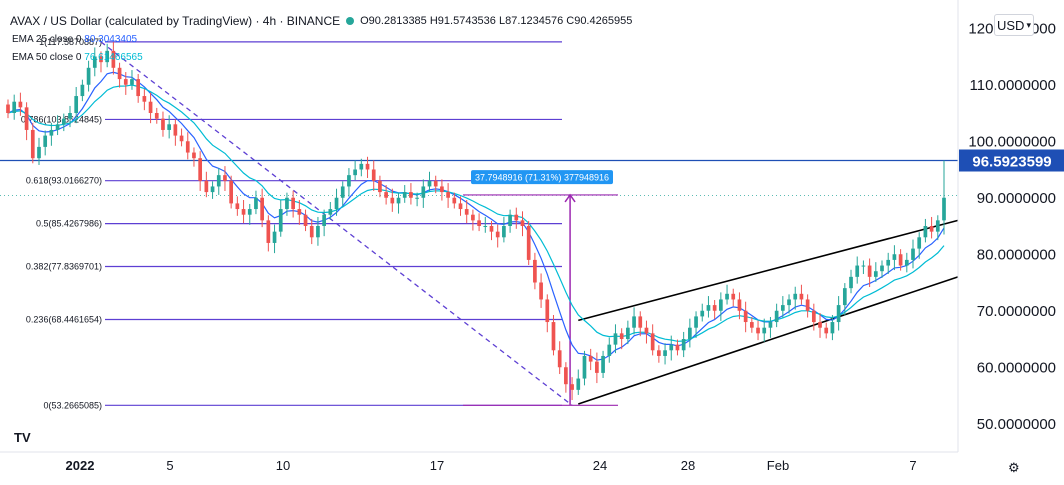 This screenshot has height=485, width=1064. Describe the element at coordinates (1016, 254) in the screenshot. I see `price-tick-label: 80.0000000` at that location.